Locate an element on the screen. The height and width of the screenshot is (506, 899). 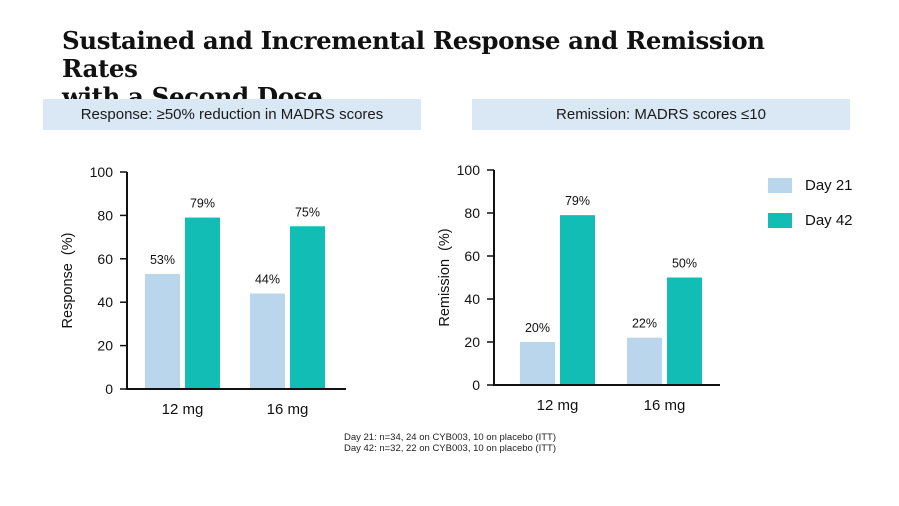
remission-panel-header: Remission: MADRS scores ≤10 is located at coordinates (661, 114).